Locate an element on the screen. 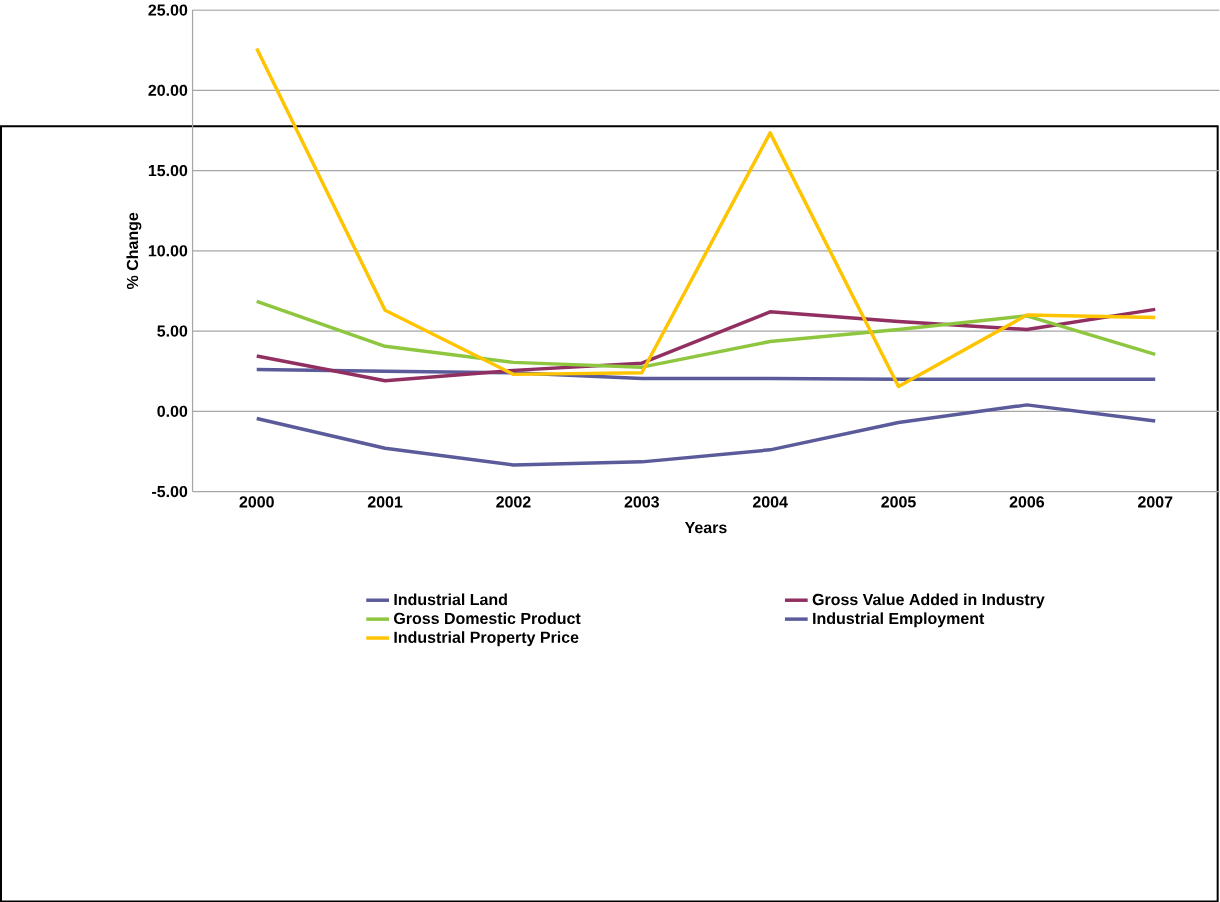 The image size is (1220, 902). x-tick-label: 2000 is located at coordinates (256, 502).